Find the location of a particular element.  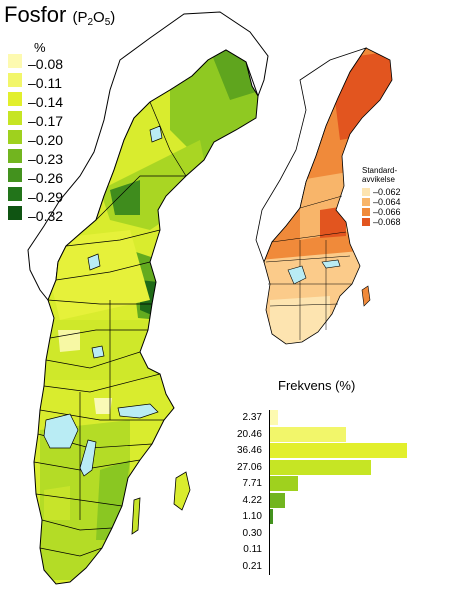

histogram-row: 0.11 is located at coordinates (335, 550).